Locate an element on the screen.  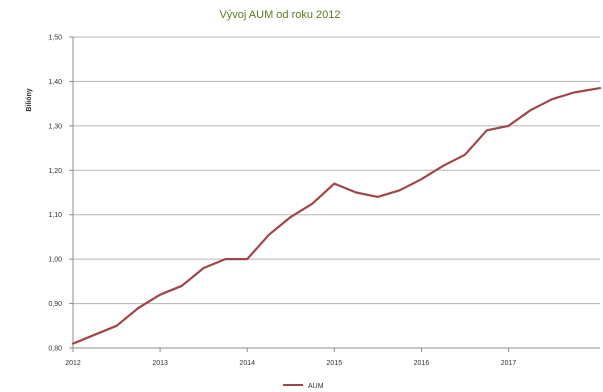
legend: AUM is located at coordinates (303, 386).